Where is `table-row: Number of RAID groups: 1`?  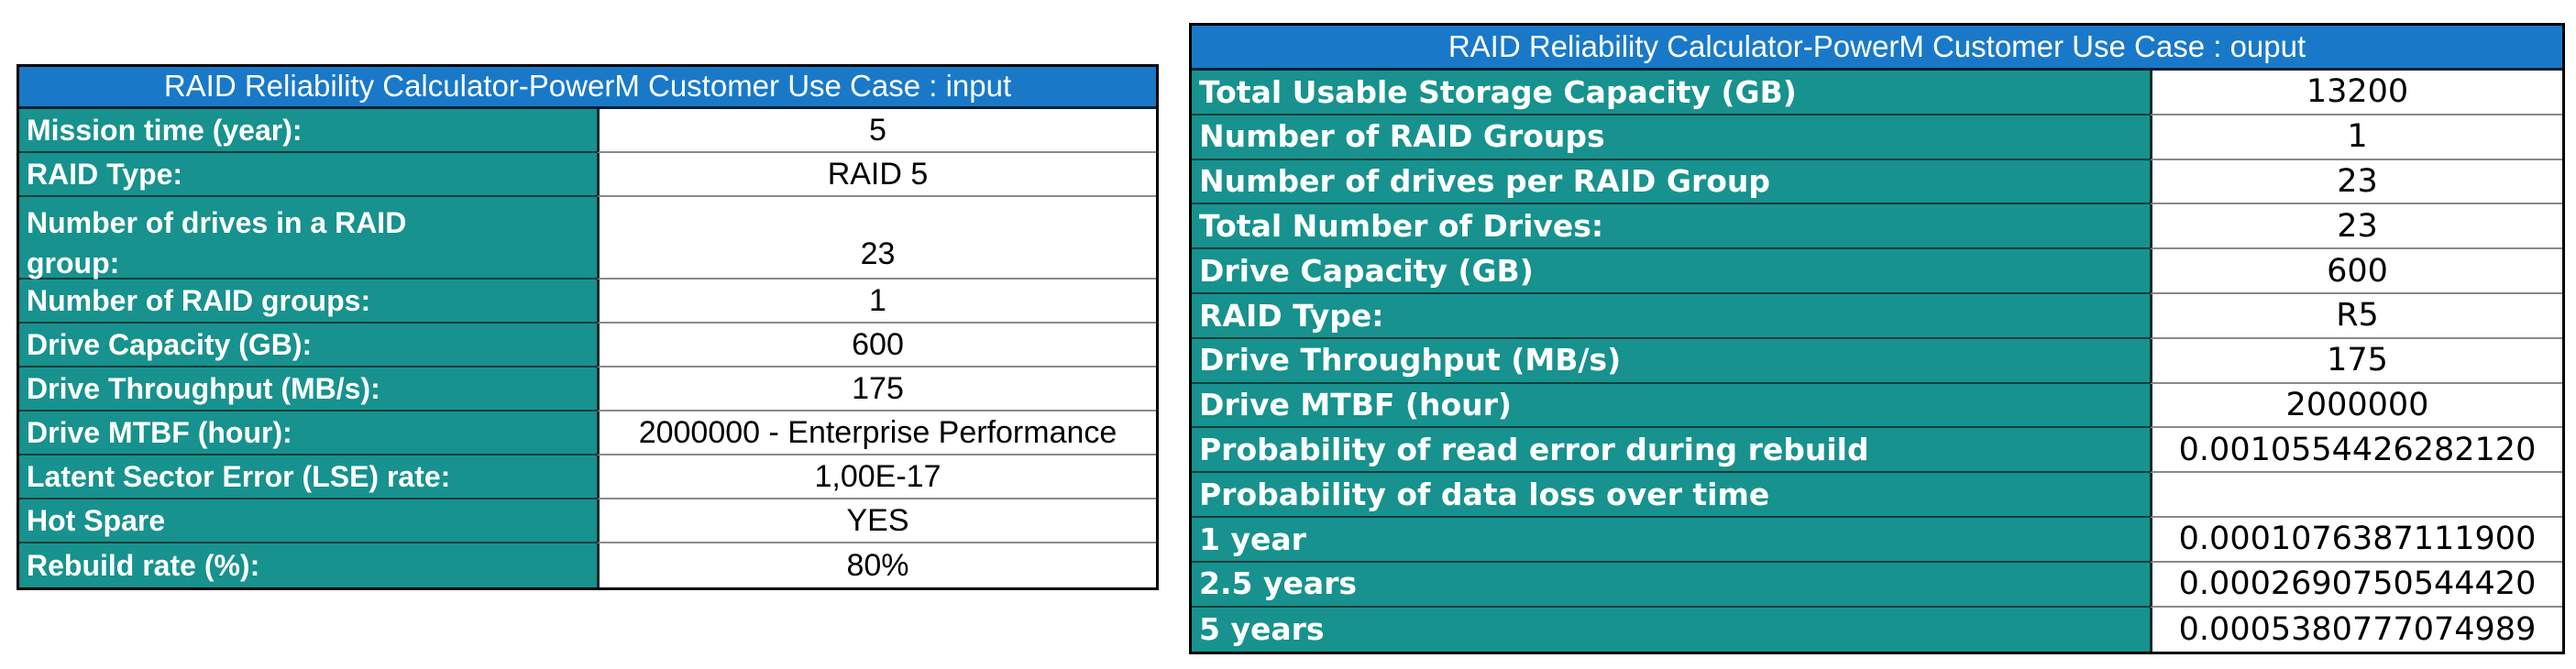 table-row: Number of RAID groups: 1 is located at coordinates (587, 302).